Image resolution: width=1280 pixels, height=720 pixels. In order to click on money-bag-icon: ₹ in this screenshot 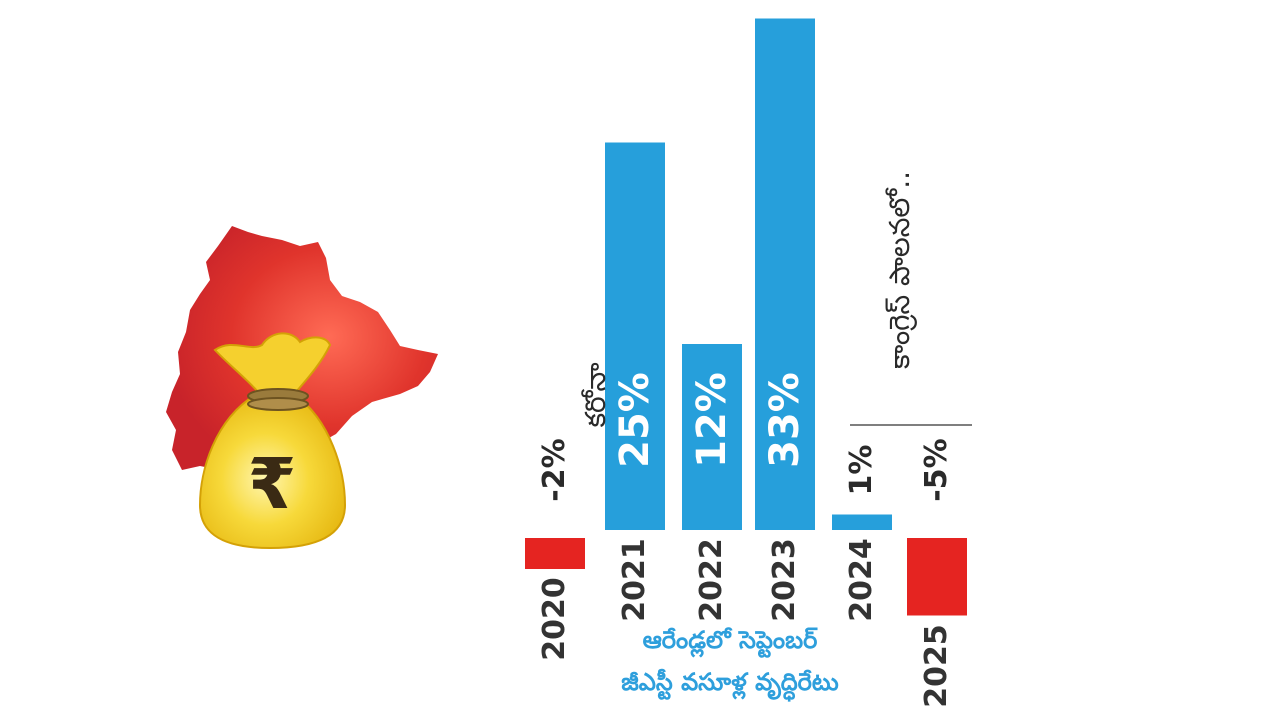, I will do `click(272, 441)`.